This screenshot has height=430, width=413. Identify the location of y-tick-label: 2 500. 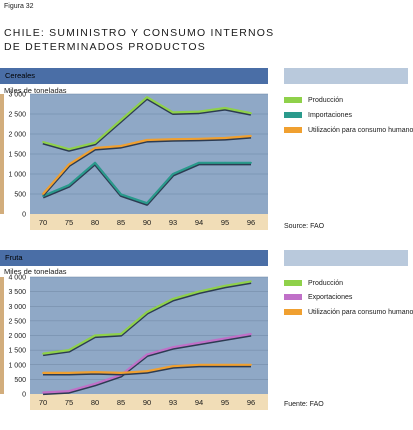
(17, 115).